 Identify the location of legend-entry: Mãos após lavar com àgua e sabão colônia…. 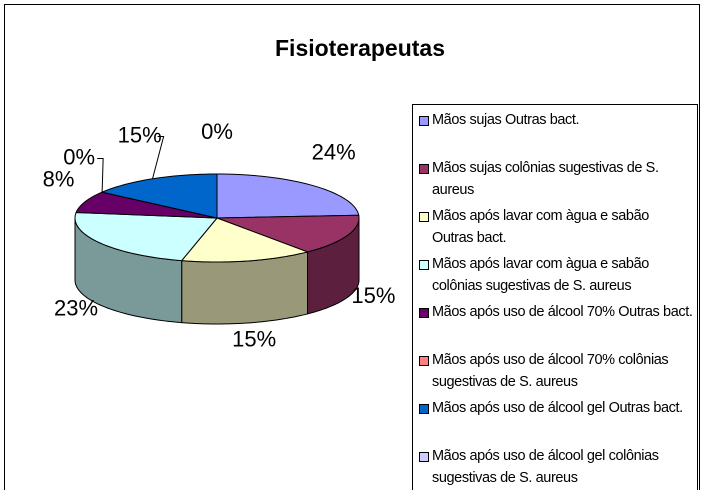
(556, 275).